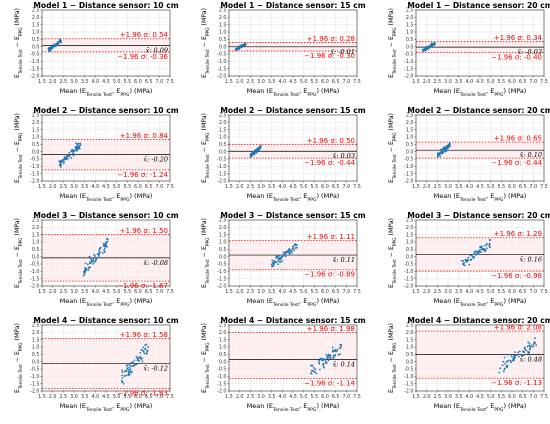 The height and width of the screenshot is (424, 550). What do you see at coordinates (490, 406) in the screenshot?
I see `x-axis-label-part: , E` at bounding box center [490, 406].